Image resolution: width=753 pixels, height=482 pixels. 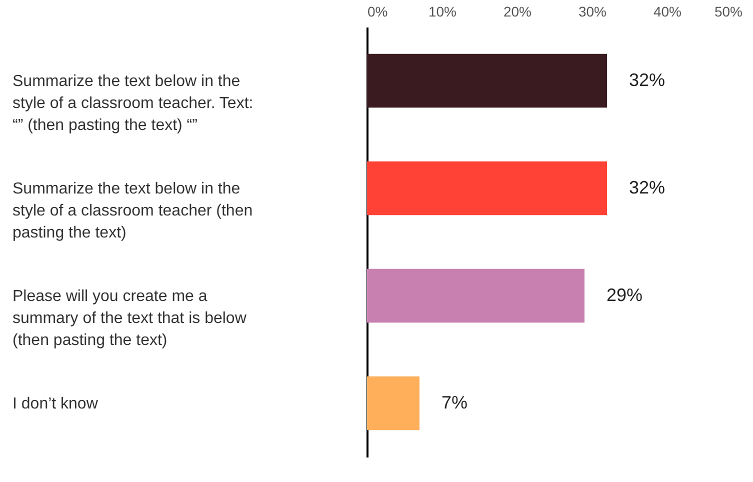 I want to click on x-tick-label: 20%, so click(x=517, y=12).